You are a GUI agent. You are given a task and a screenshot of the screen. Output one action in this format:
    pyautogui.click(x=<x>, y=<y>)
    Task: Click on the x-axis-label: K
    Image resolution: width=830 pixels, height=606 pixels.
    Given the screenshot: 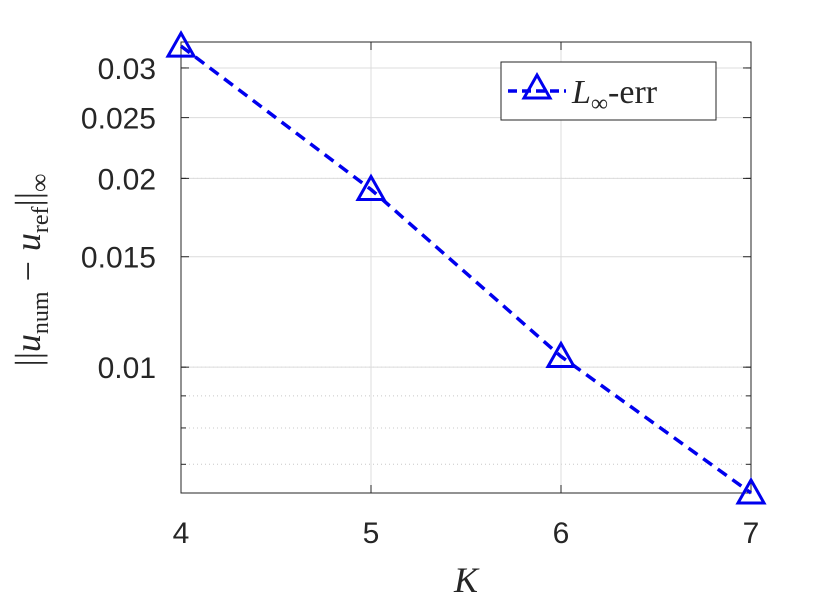 What is the action you would take?
    pyautogui.click(x=466, y=580)
    